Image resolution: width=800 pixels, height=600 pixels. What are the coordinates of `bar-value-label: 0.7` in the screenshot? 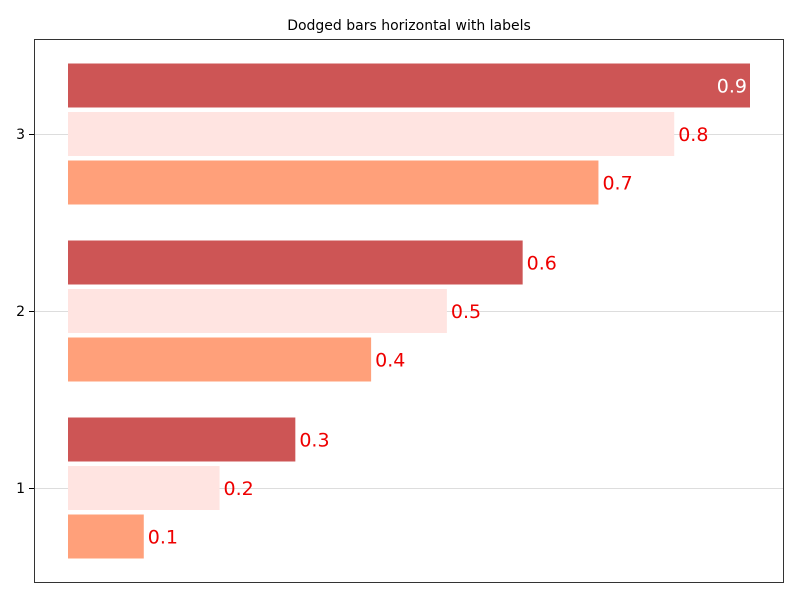 It's located at (617, 184).